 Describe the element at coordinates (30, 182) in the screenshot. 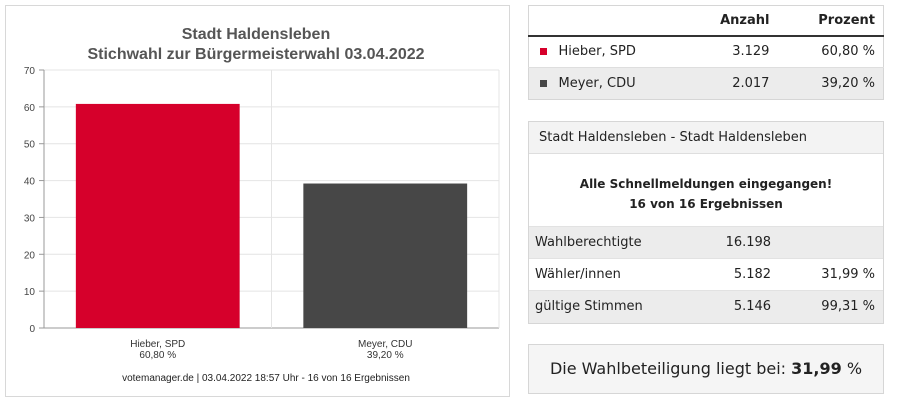

I see `y-tick-label: 40` at that location.